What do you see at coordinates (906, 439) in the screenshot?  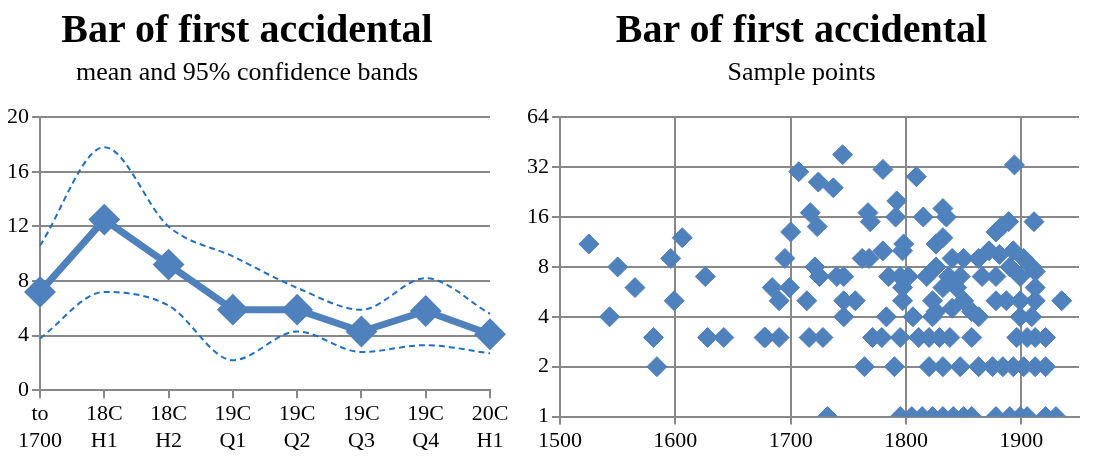 I see `x-tick-label: 1800` at bounding box center [906, 439].